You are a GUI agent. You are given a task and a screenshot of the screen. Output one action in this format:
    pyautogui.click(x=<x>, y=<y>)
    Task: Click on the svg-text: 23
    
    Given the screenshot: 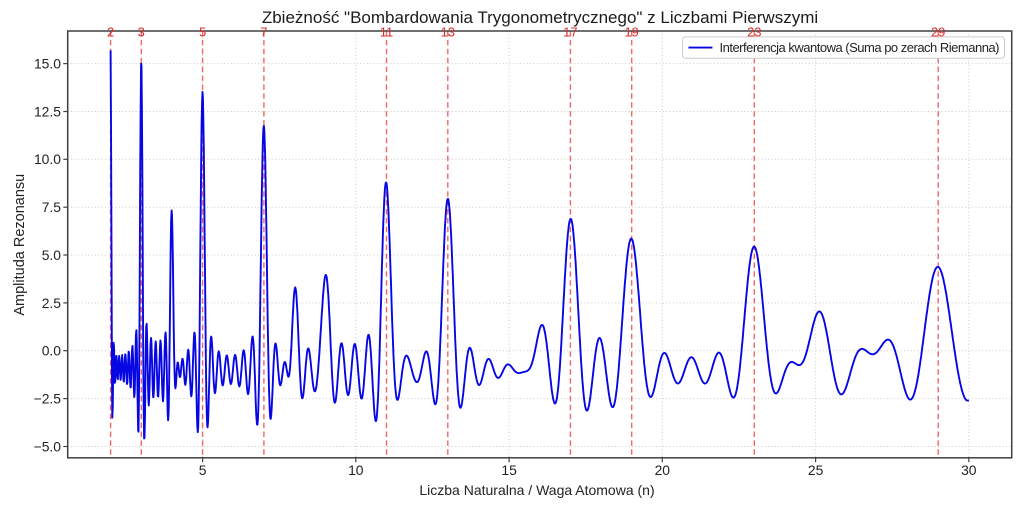 What is the action you would take?
    pyautogui.click(x=754, y=32)
    